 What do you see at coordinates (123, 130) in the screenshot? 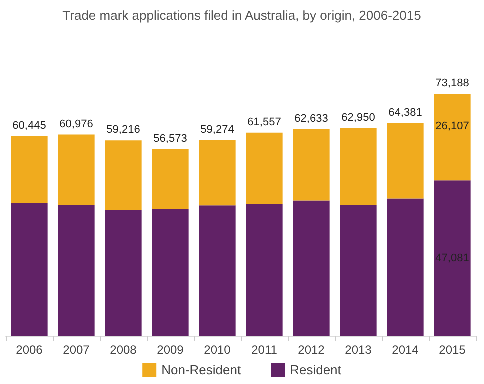
I see `total-label: 59,216` at bounding box center [123, 130].